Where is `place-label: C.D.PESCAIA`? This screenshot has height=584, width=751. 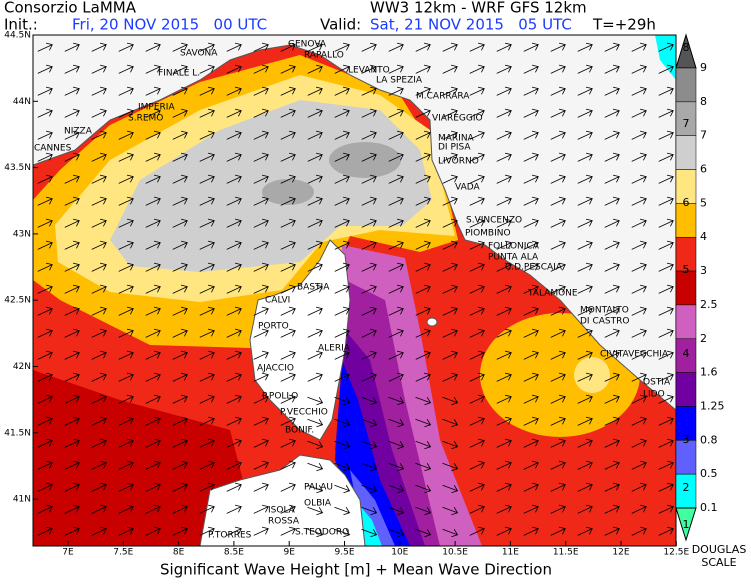
place-label: C.D.PESCAIA is located at coordinates (534, 268).